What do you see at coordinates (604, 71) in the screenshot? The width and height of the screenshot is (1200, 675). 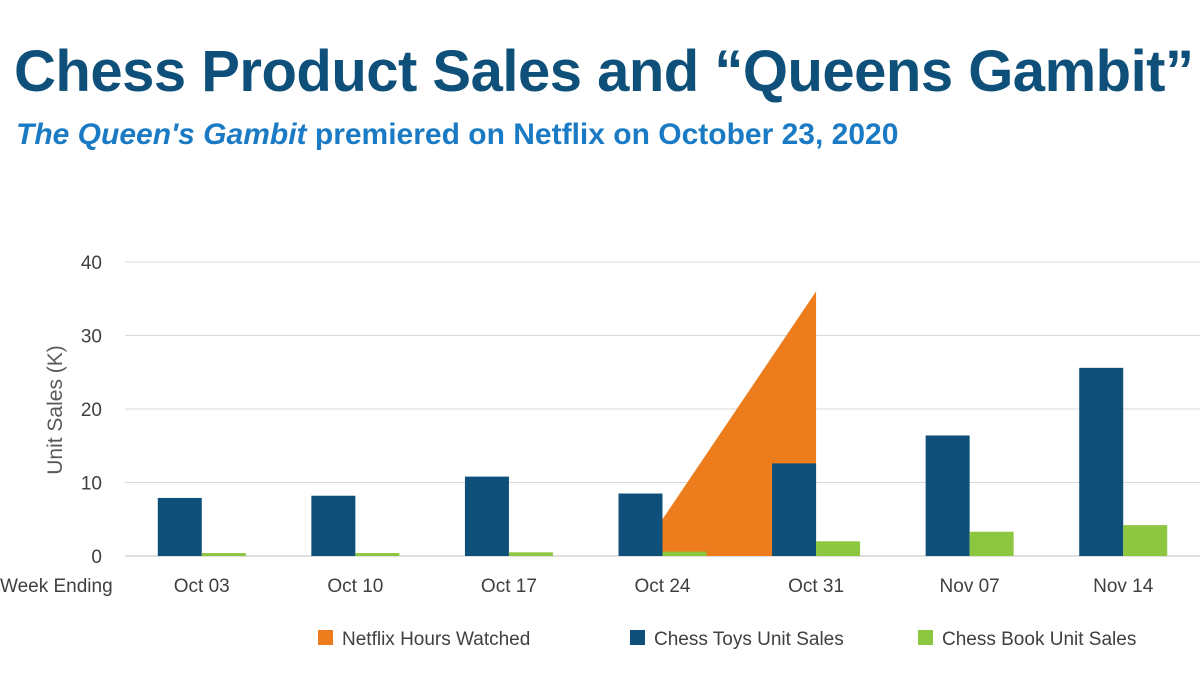 I see `chart-title: Chess Product Sales and “Queens Gambit”` at bounding box center [604, 71].